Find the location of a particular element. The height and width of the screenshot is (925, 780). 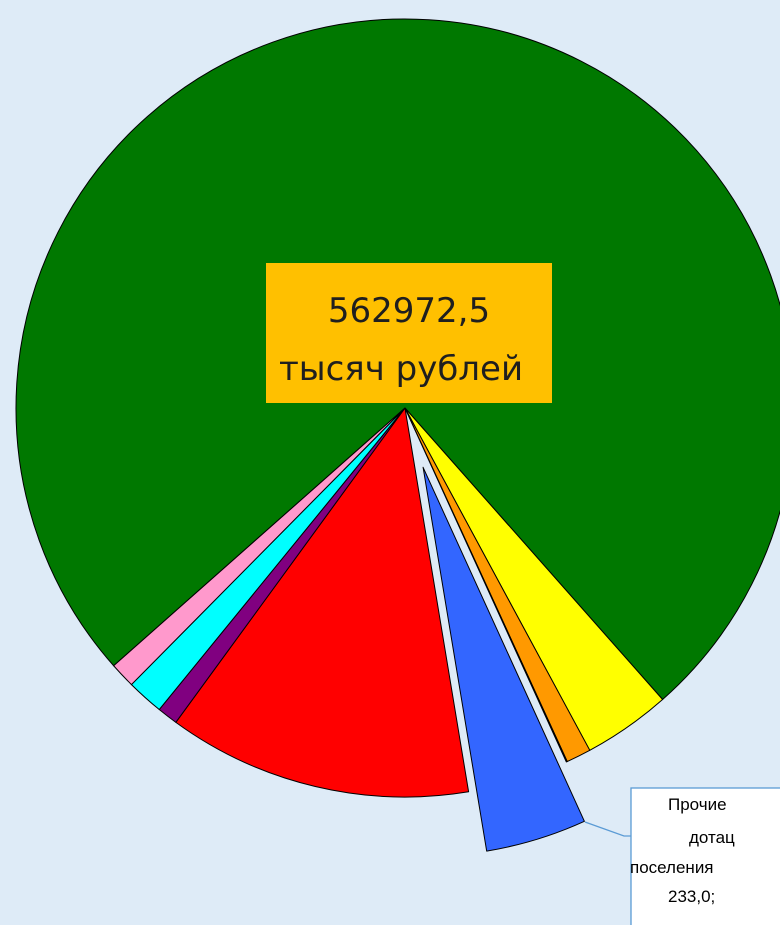

callout-box is located at coordinates (705, 856).